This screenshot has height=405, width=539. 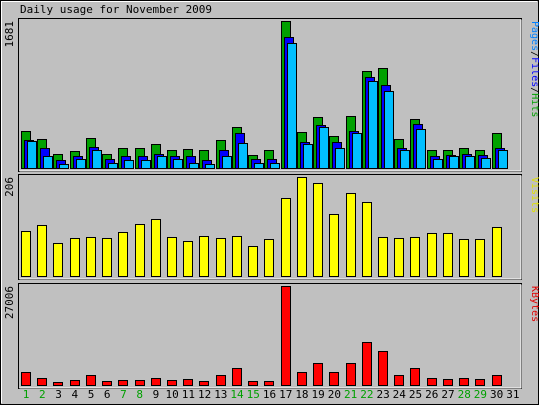 I want to click on day-label-30: 30, so click(x=496, y=394).